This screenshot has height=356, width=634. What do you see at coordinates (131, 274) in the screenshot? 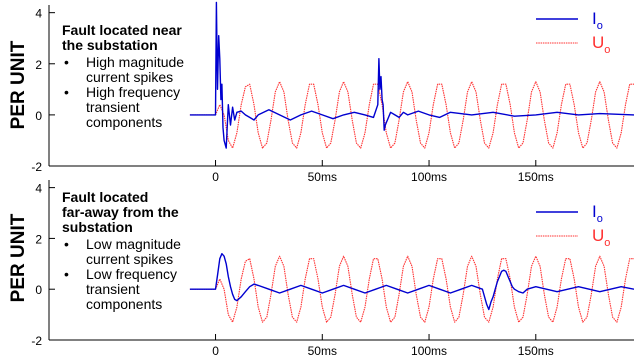
I see `annotation-bullet-line: Low frequency` at bounding box center [131, 274].